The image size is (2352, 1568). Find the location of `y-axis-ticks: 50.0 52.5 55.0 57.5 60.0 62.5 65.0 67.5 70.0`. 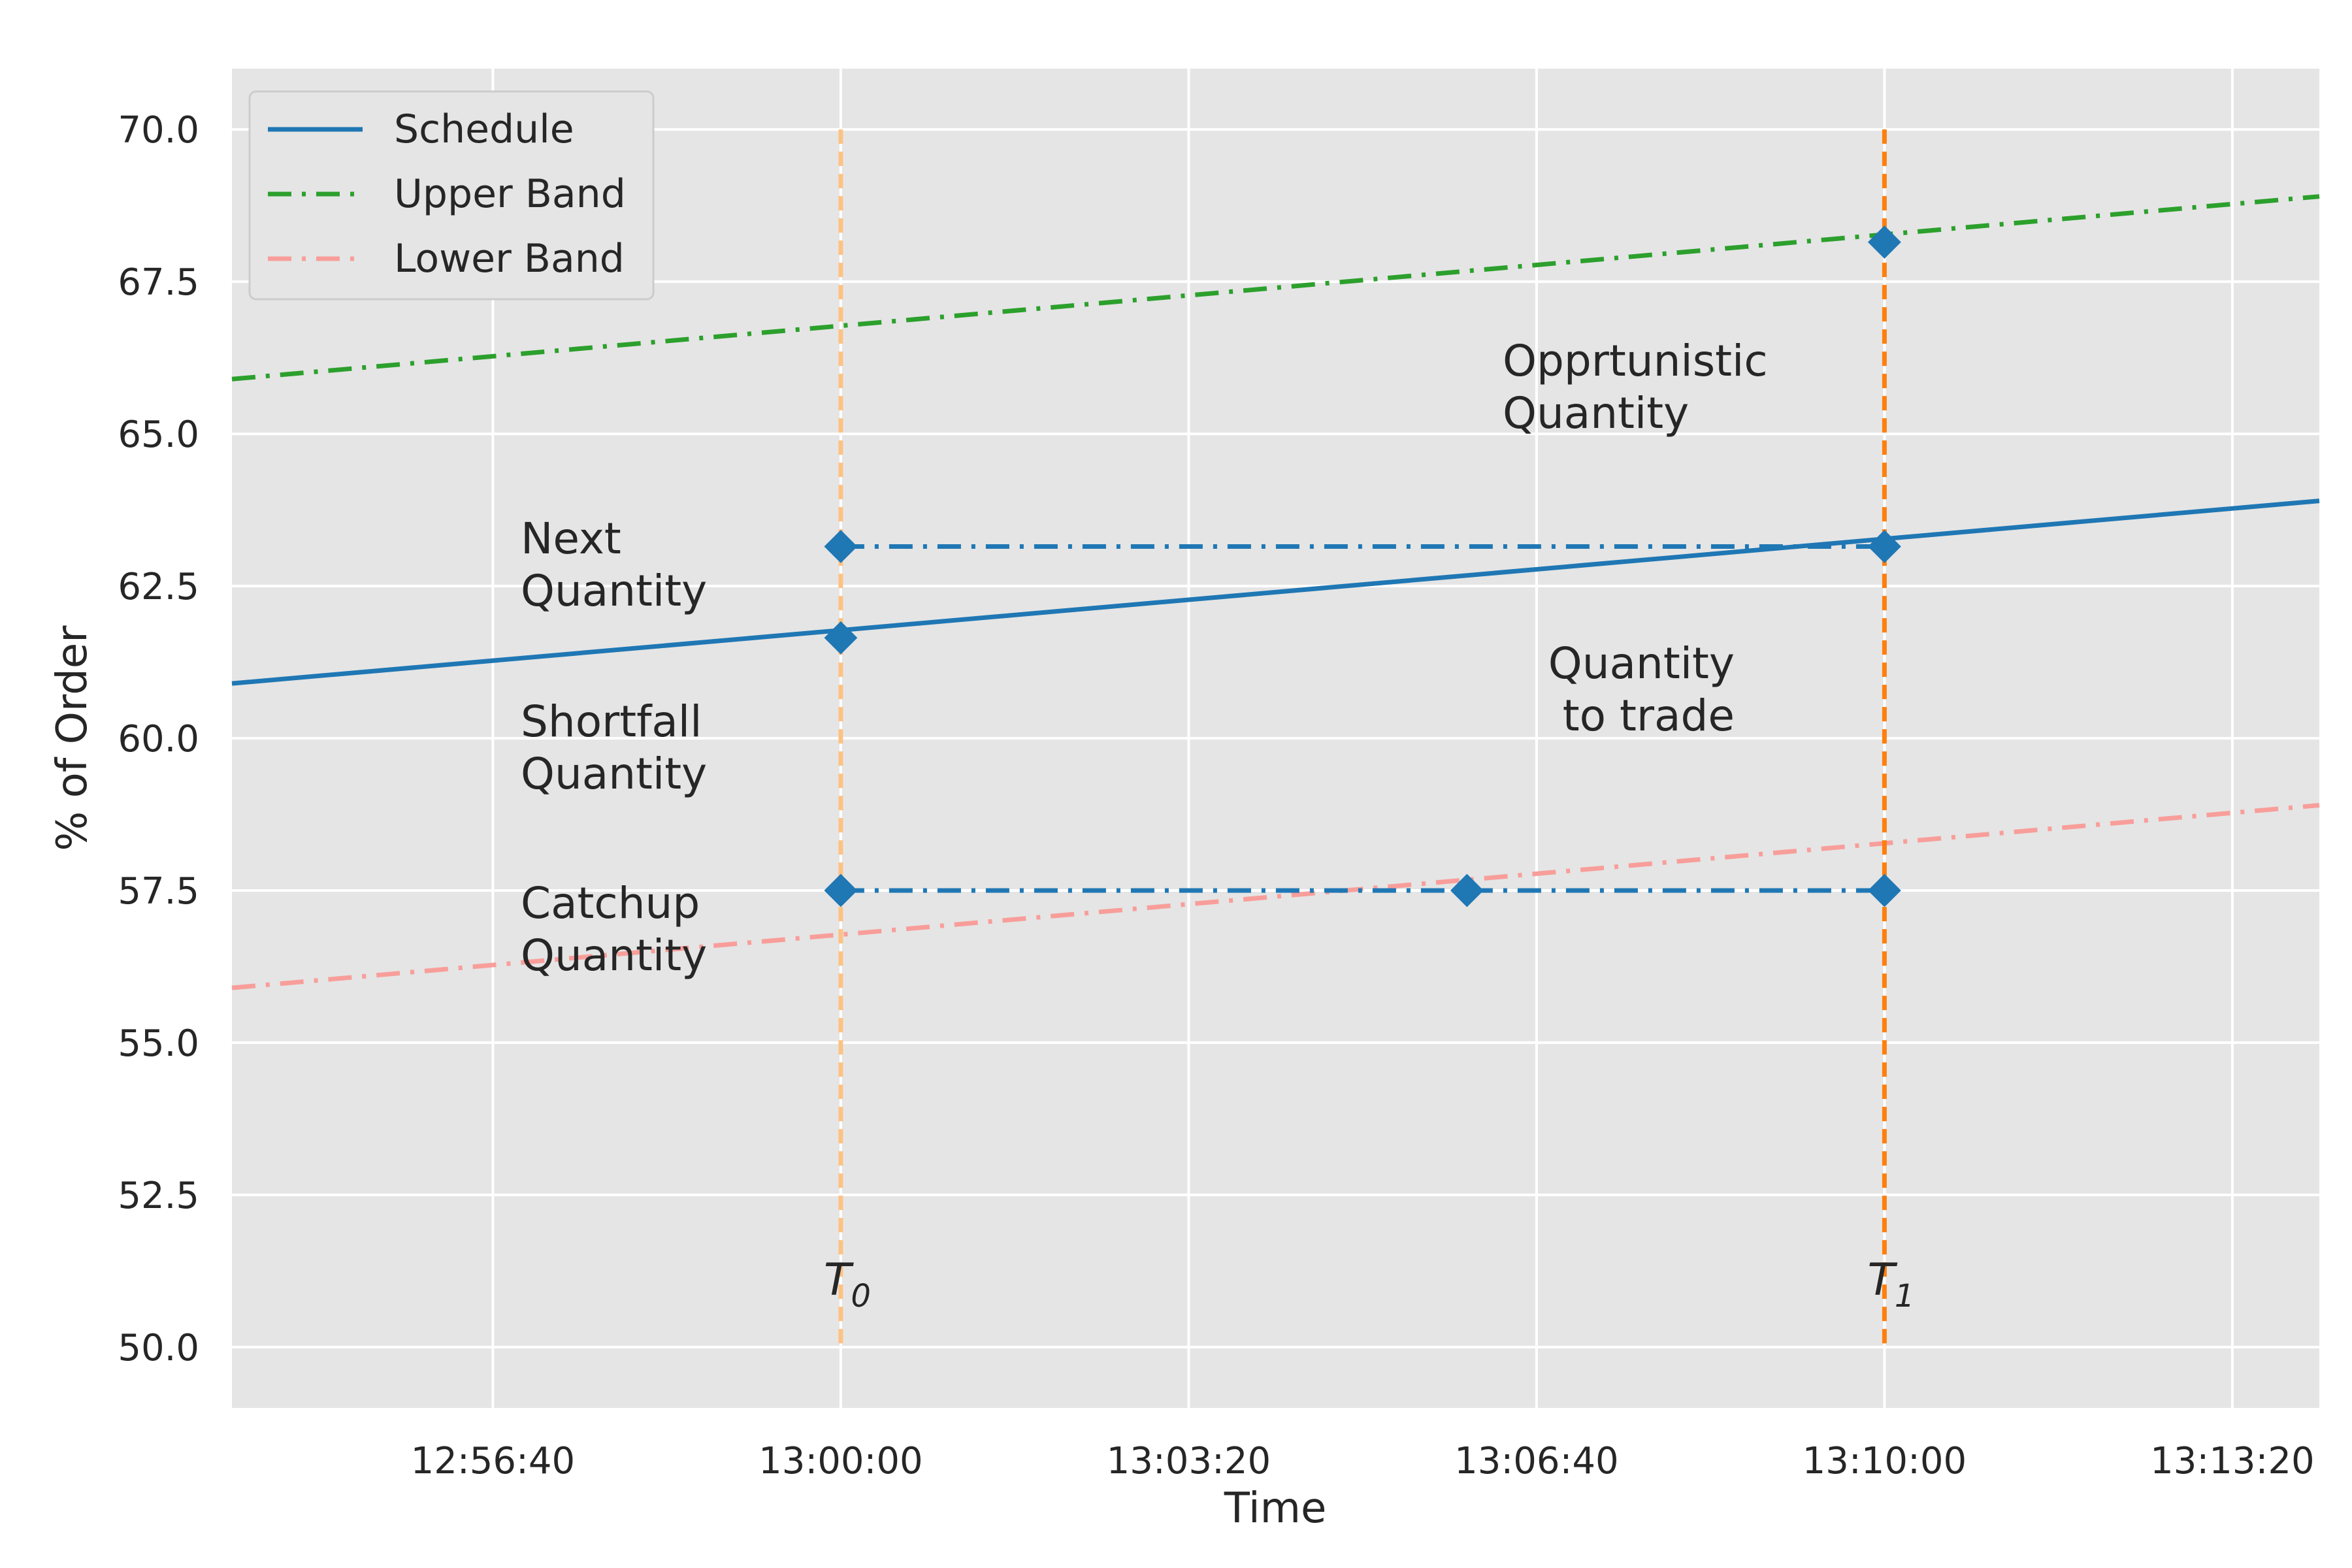

y-axis-ticks: 50.0 52.5 55.0 57.5 60.0 62.5 65.0 67.5 70.0 is located at coordinates (158, 739).